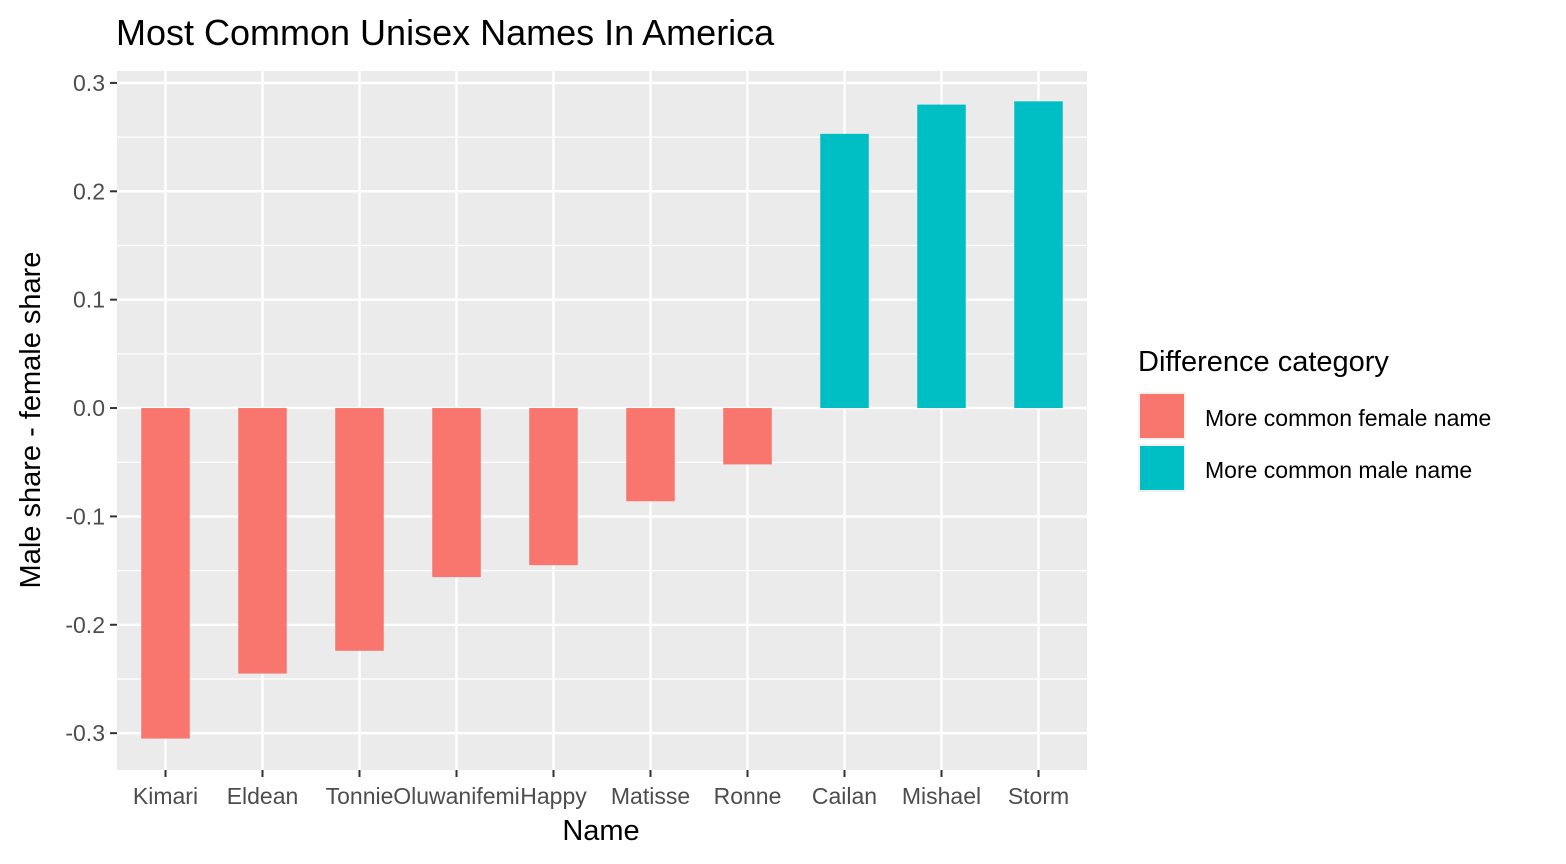  Describe the element at coordinates (456, 493) in the screenshot. I see `bar-oluwanifemi` at that location.